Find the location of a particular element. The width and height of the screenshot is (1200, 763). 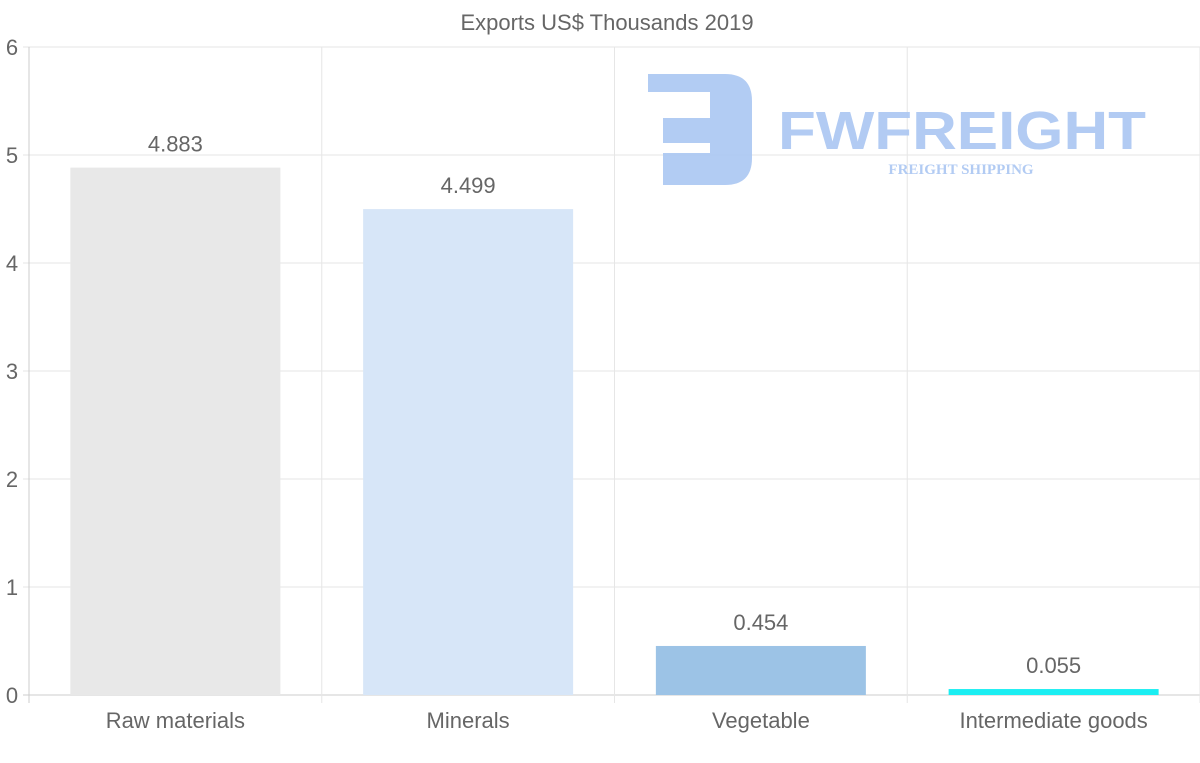

y-tick-label: 5 is located at coordinates (12, 155).